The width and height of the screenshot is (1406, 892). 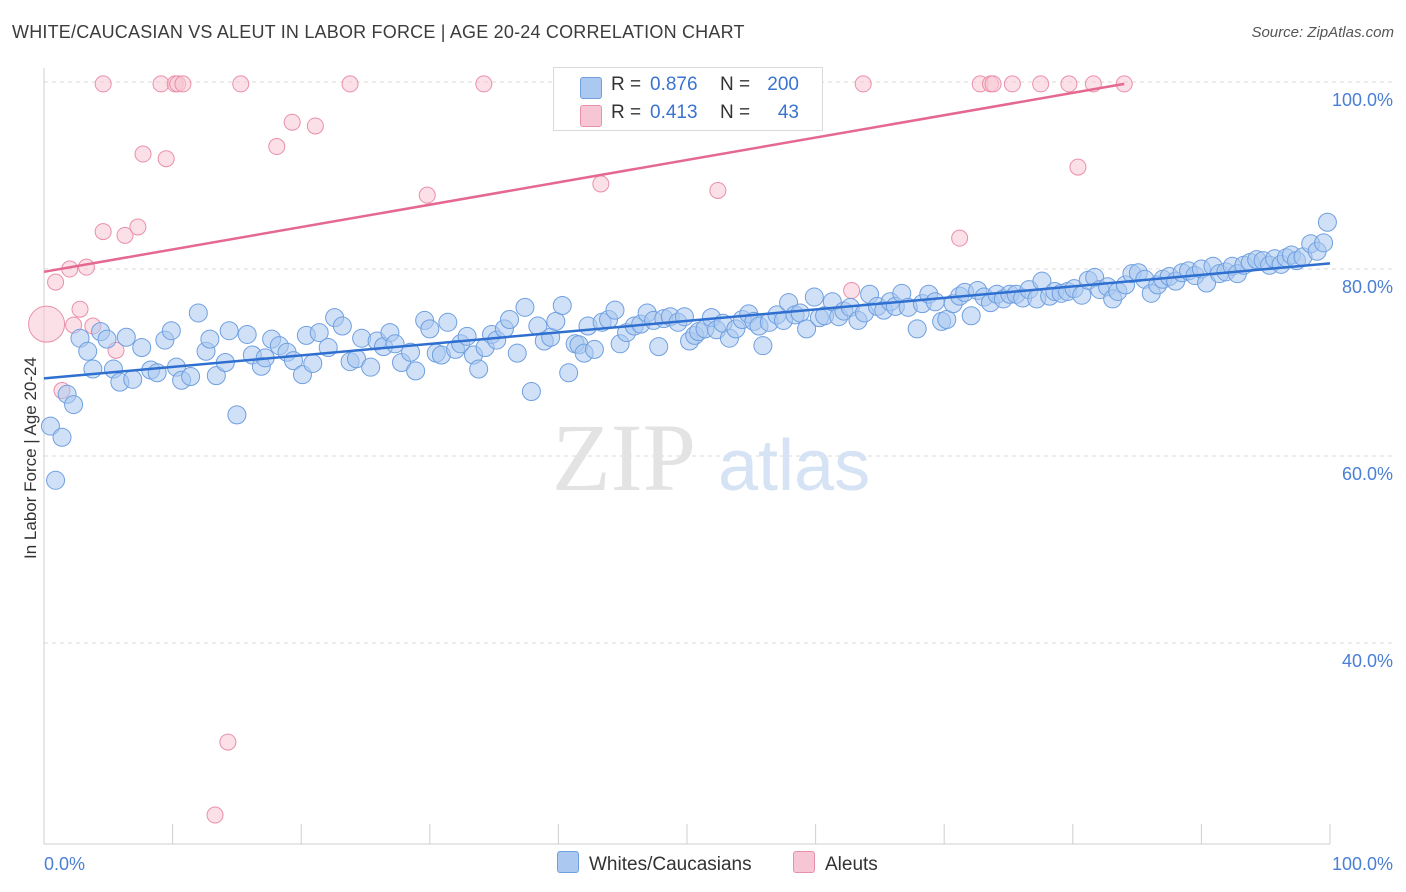 What do you see at coordinates (788, 112) in the screenshot?
I see `legend-n-value: 43` at bounding box center [788, 112].